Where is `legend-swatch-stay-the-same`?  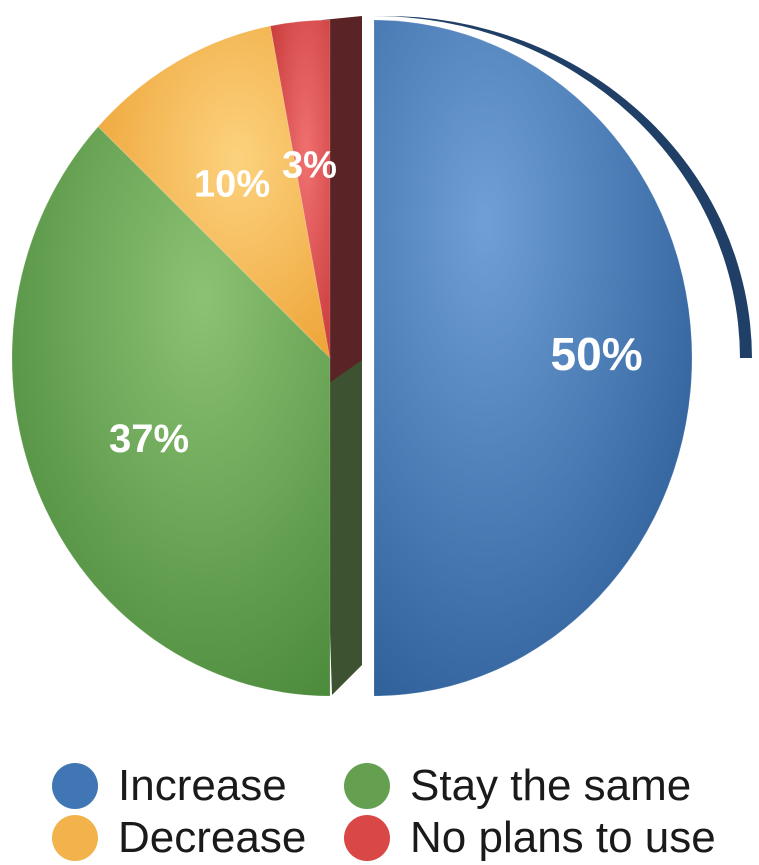 legend-swatch-stay-the-same is located at coordinates (367, 786).